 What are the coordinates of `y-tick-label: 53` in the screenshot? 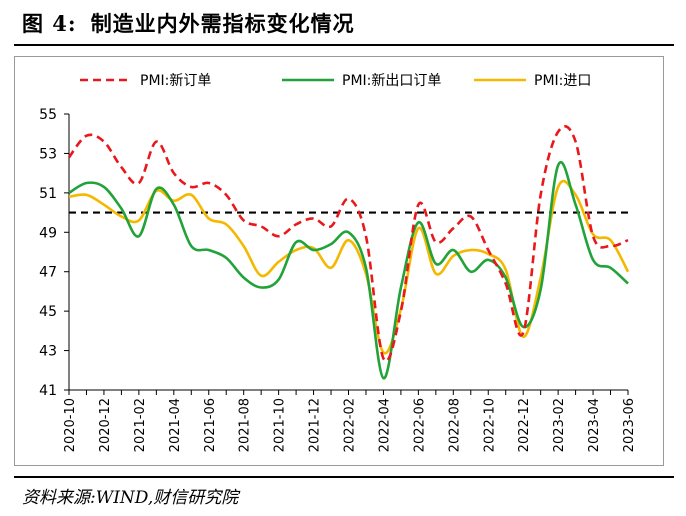 It's located at (48, 154).